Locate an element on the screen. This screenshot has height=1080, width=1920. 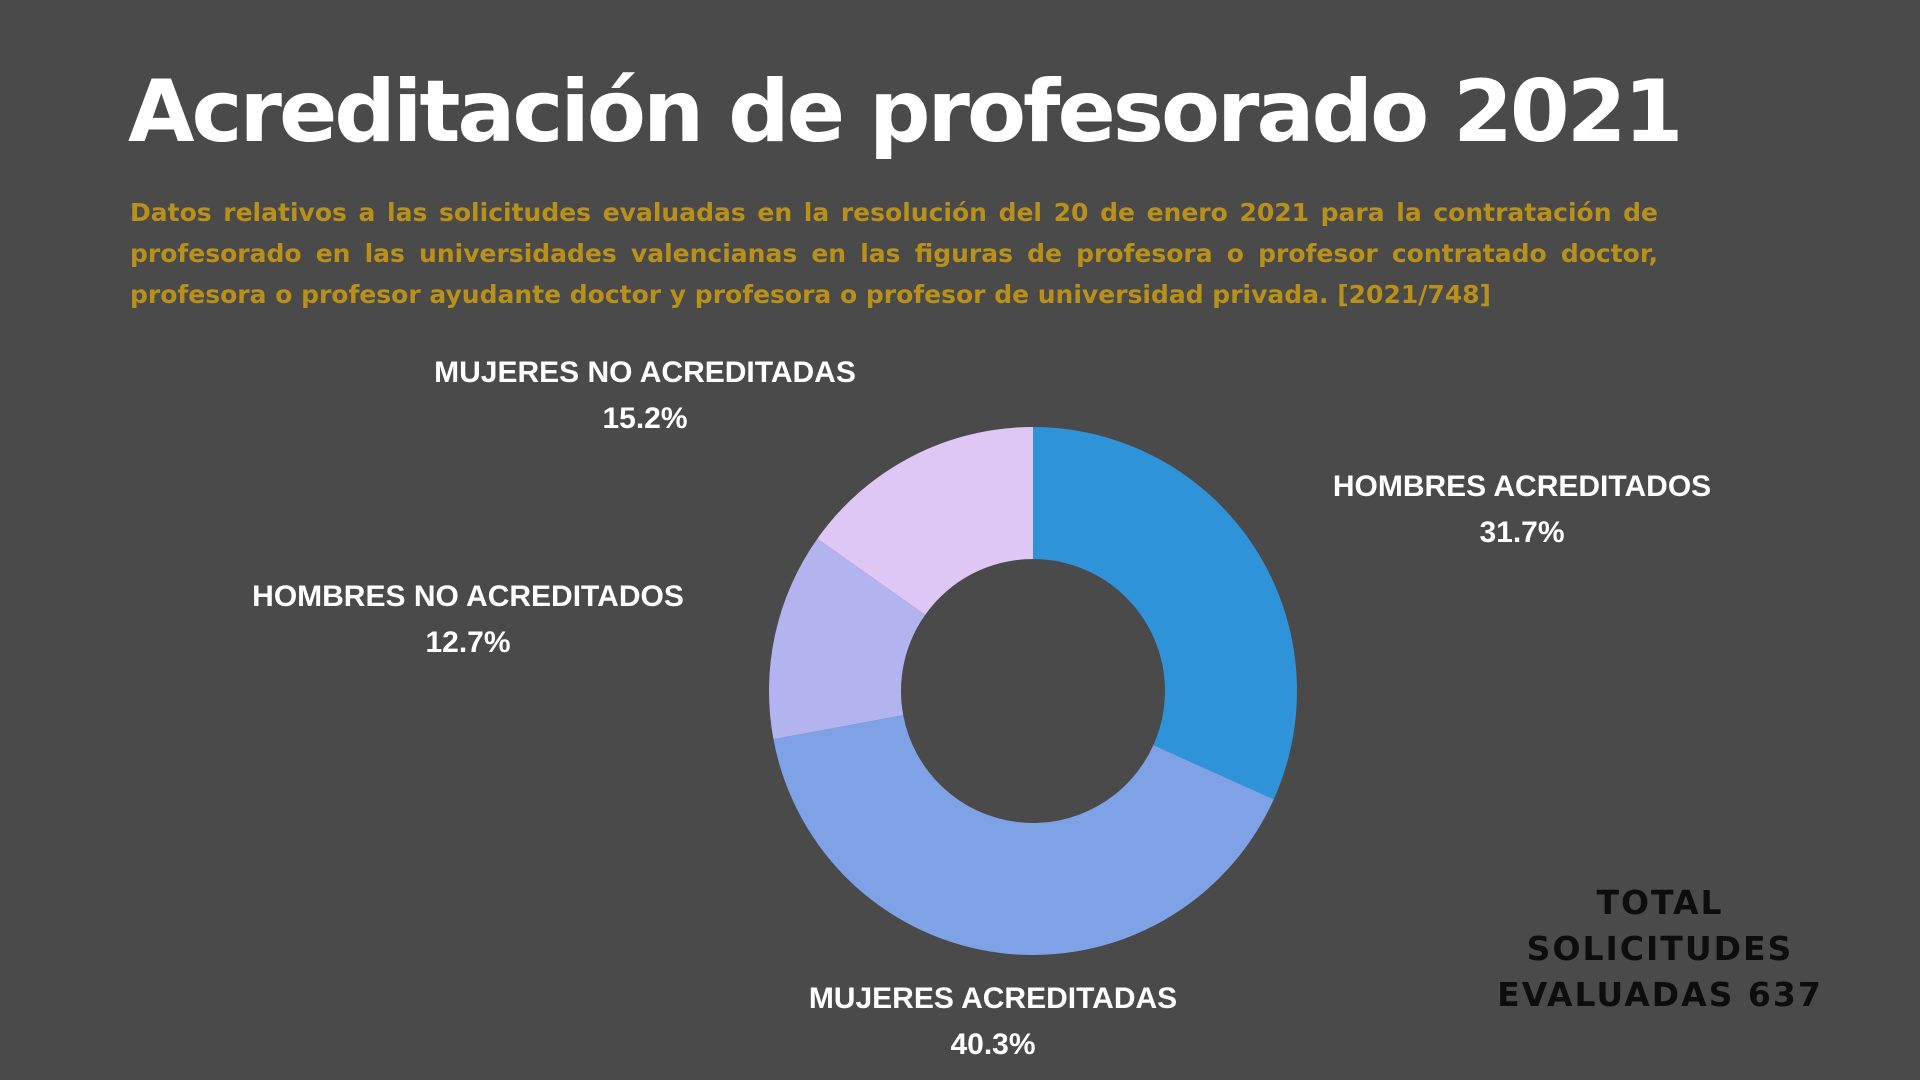
total-line: SOLICITUDES is located at coordinates (1660, 948).